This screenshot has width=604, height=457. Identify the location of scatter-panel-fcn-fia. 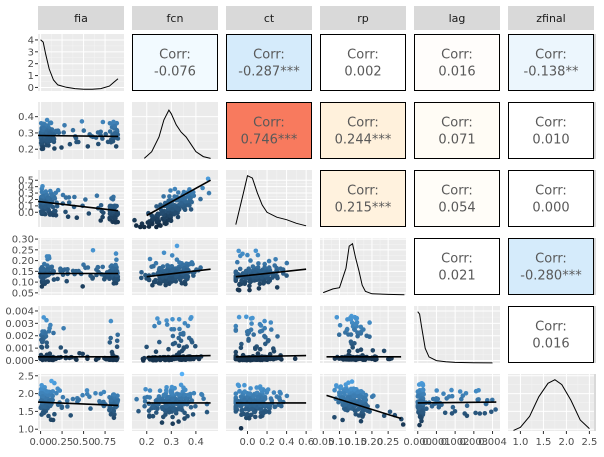
(80, 130).